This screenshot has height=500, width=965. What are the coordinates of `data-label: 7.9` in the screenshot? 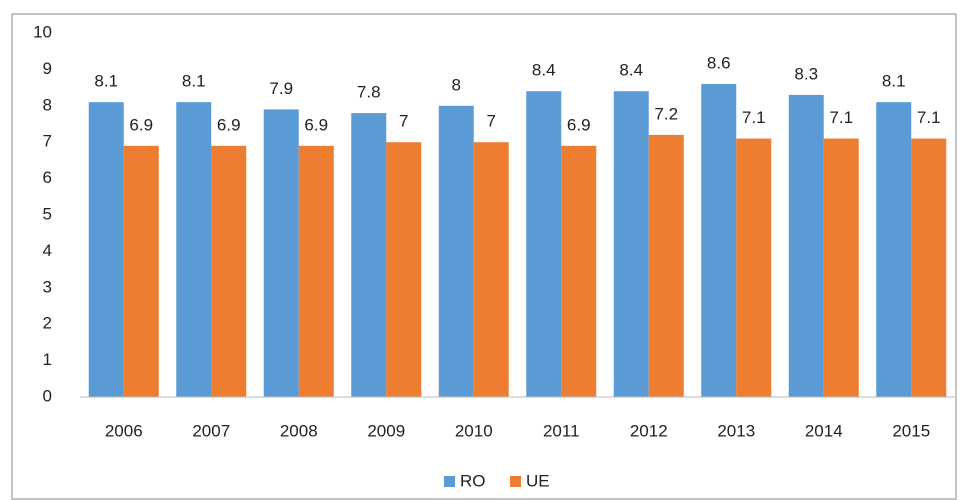 It's located at (281, 88).